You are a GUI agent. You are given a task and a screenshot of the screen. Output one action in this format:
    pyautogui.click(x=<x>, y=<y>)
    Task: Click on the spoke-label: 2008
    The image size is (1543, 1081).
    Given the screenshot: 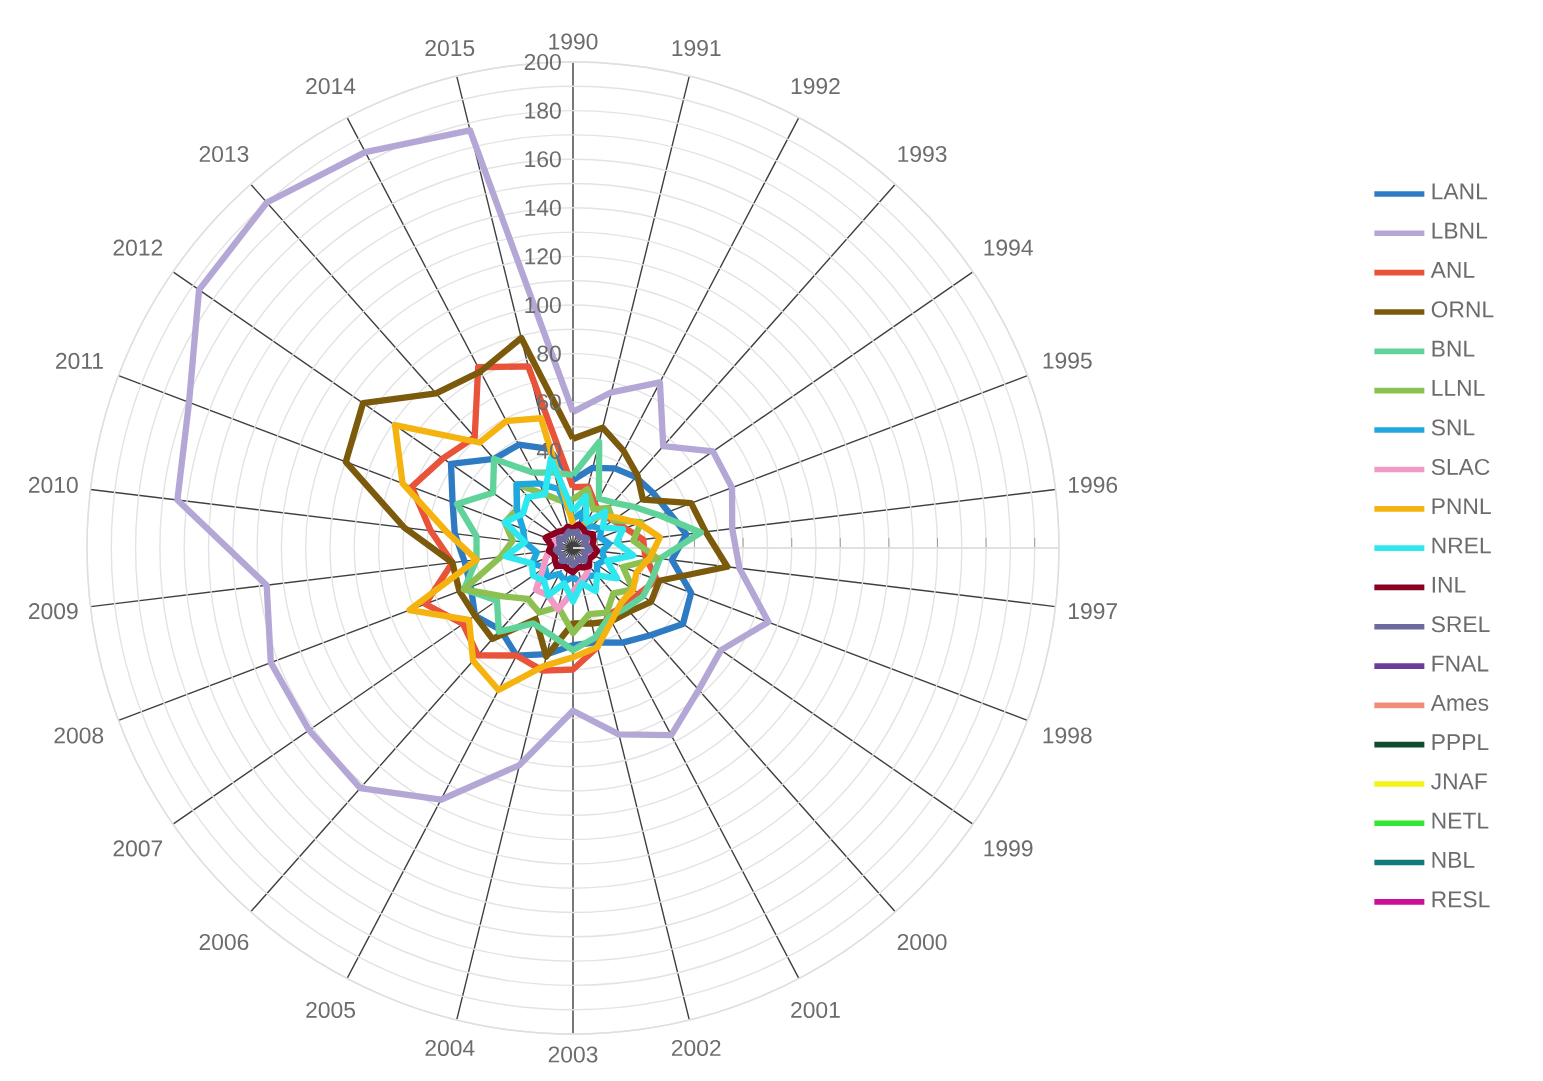 What is the action you would take?
    pyautogui.click(x=79, y=735)
    